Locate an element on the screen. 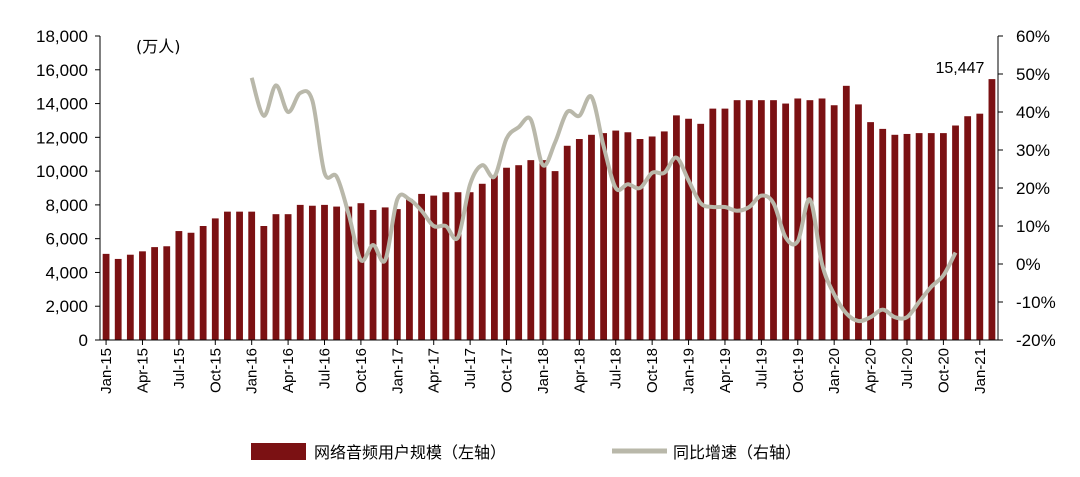 The width and height of the screenshot is (1080, 477). right-tick-label: 50% is located at coordinates (1033, 74).